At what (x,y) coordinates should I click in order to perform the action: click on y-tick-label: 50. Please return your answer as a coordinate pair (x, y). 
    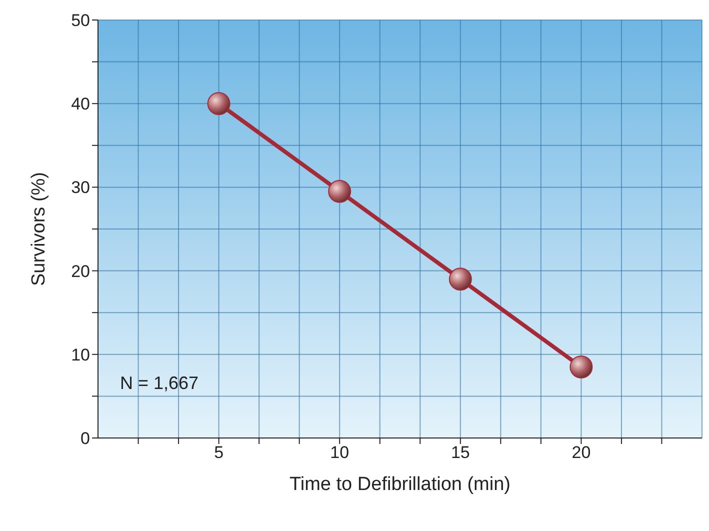
    Looking at the image, I should click on (80, 20).